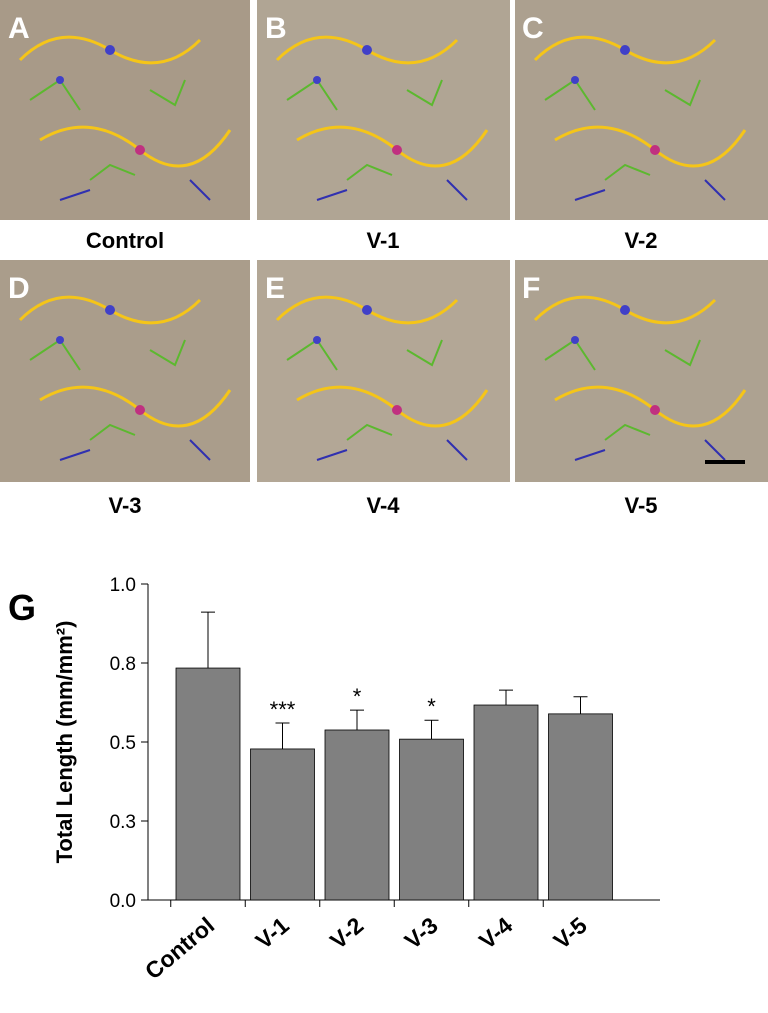 The height and width of the screenshot is (1013, 768). Describe the element at coordinates (383, 505) in the screenshot. I see `panel-caption: V-4` at that location.